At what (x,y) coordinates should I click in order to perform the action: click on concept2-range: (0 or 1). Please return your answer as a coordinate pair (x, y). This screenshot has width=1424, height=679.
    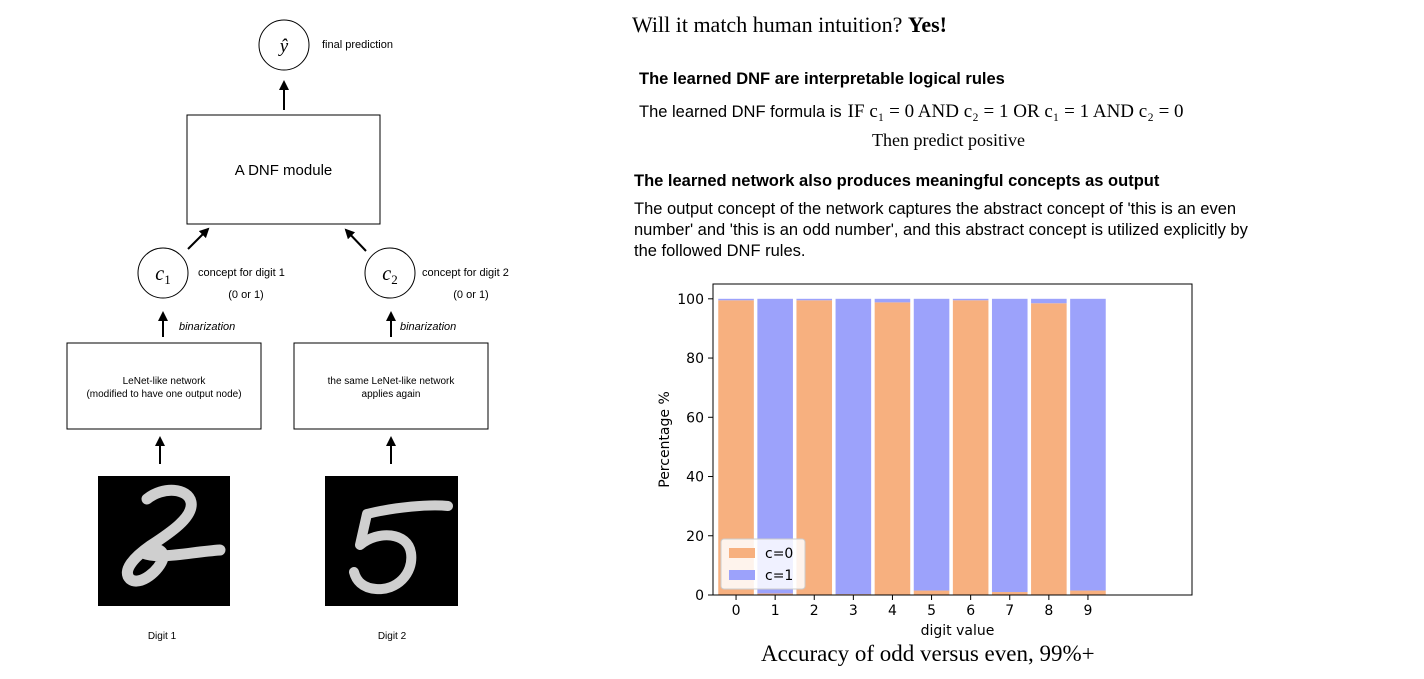
    Looking at the image, I should click on (470, 295).